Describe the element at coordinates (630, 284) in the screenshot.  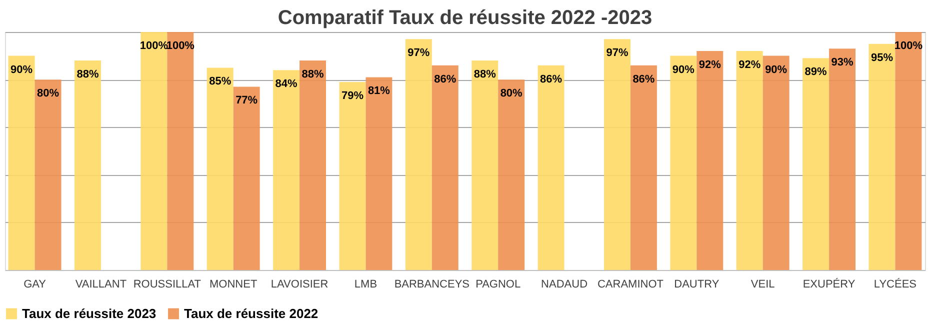
I see `x-tick-label: CARAMINOT` at that location.